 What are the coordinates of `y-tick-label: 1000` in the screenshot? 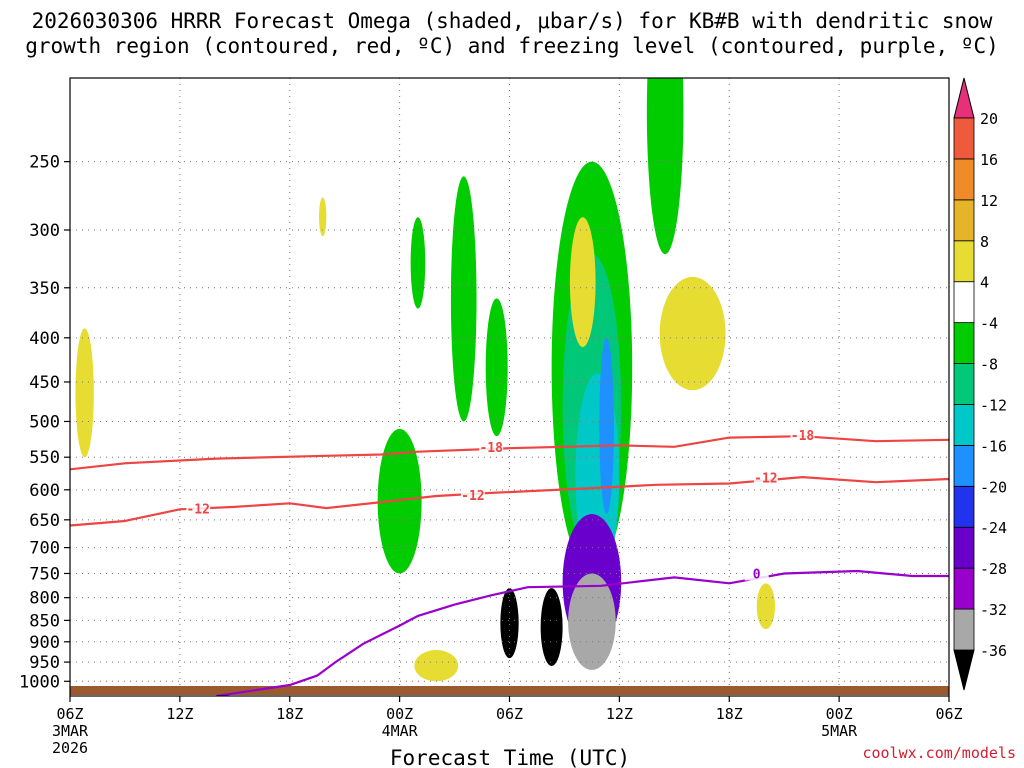 It's located at (39, 682).